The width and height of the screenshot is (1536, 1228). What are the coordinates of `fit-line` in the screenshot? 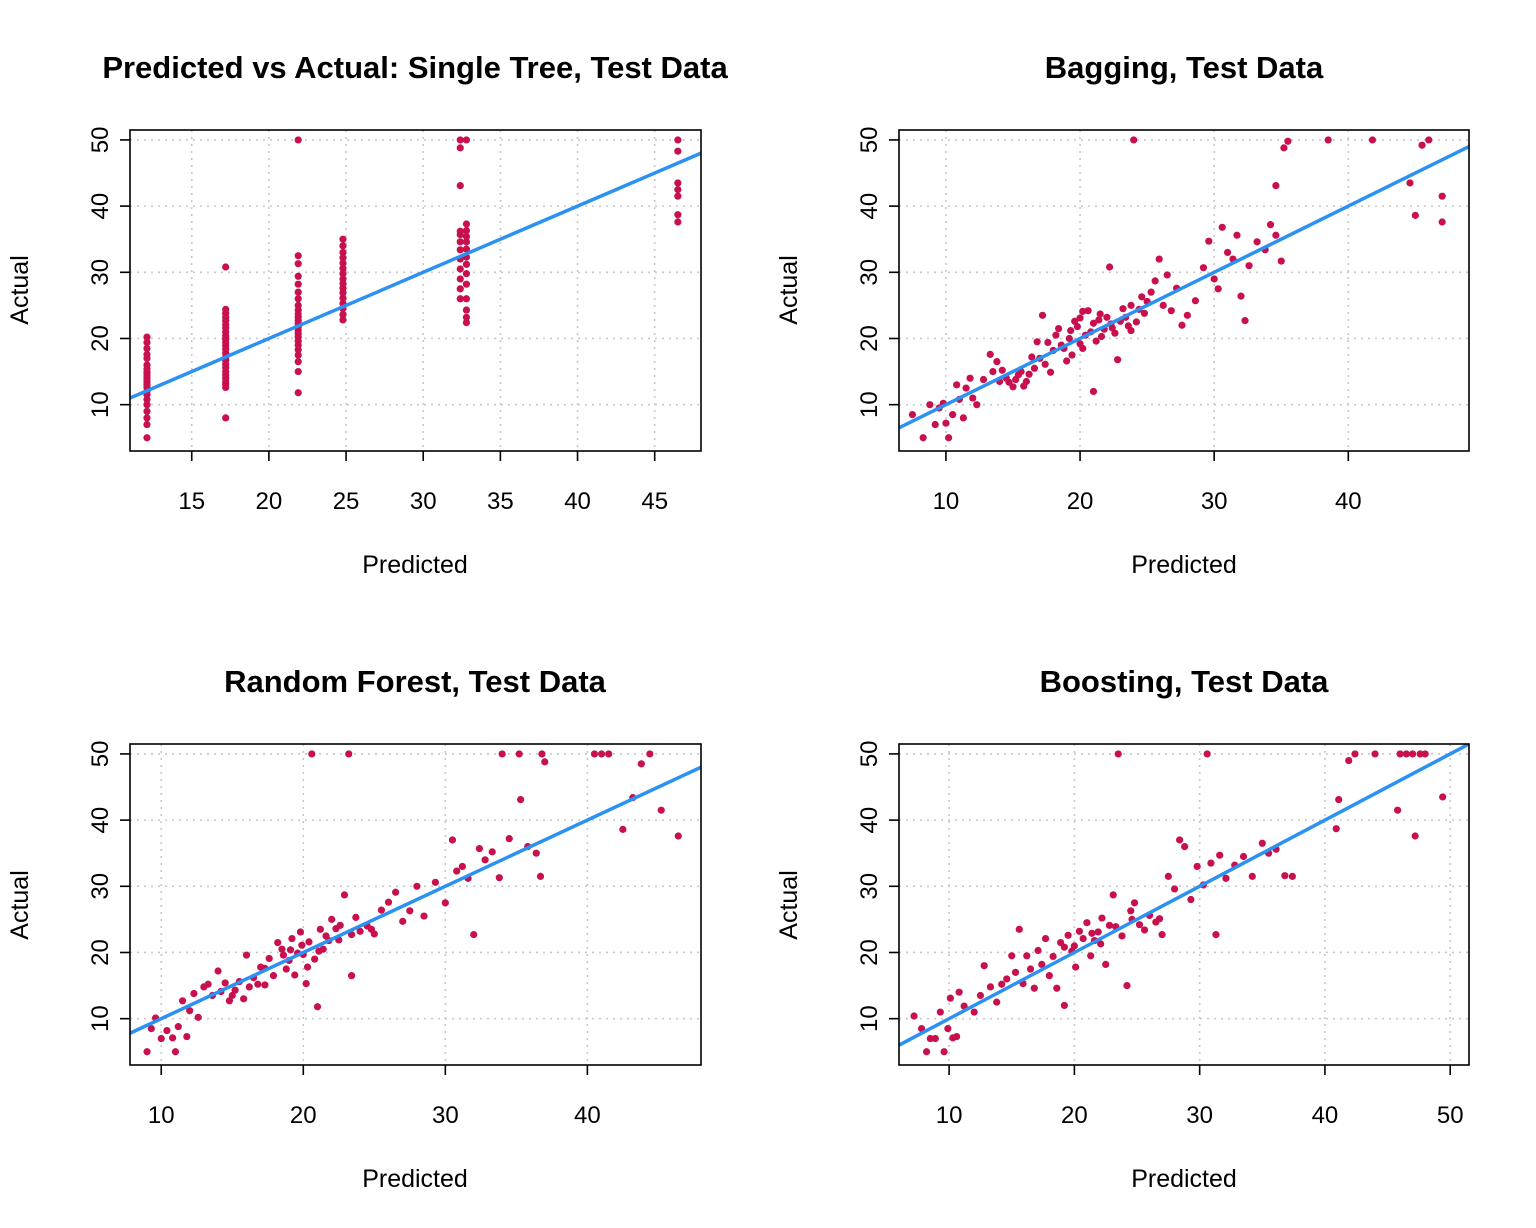 It's located at (1184, 287).